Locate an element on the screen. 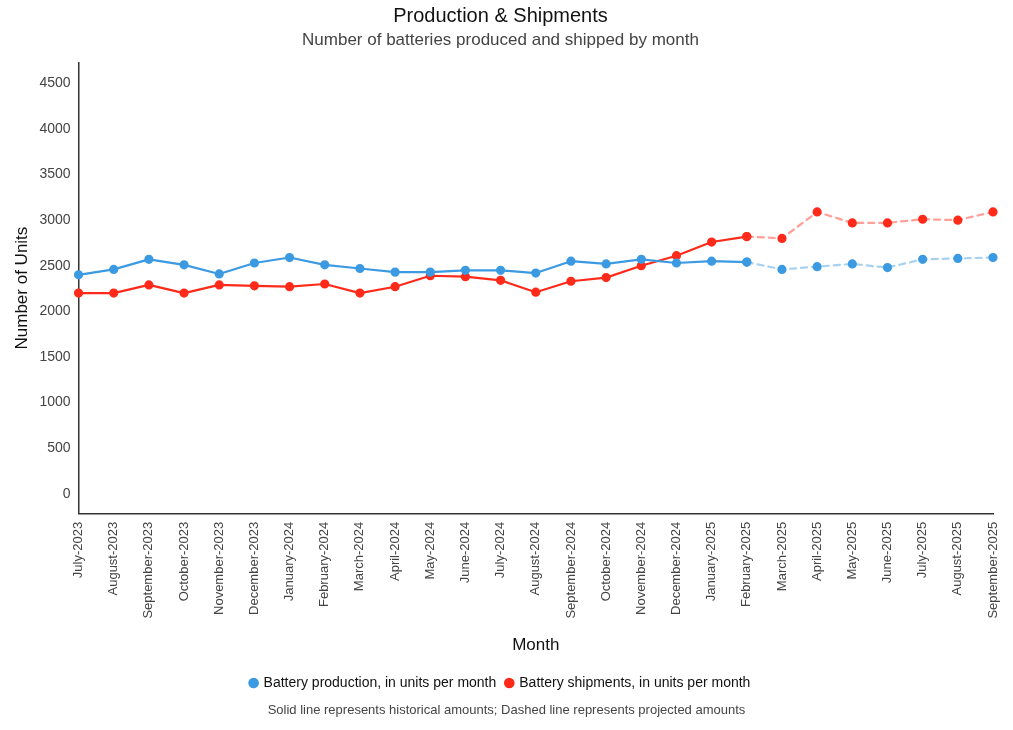 This screenshot has height=730, width=1013. x-tick-label: August-2025 is located at coordinates (957, 558).